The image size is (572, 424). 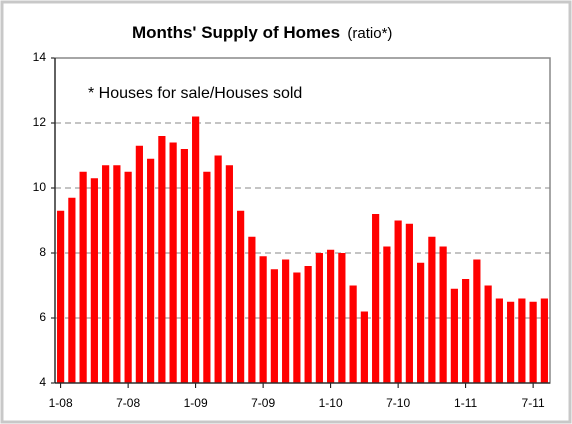 What do you see at coordinates (40, 122) in the screenshot?
I see `y-tick-label: 12` at bounding box center [40, 122].